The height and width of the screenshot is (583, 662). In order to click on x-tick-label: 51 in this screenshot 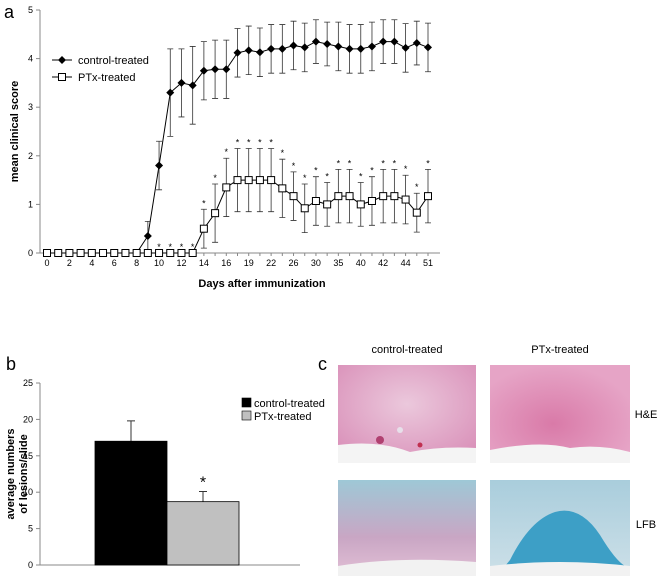, I will do `click(428, 263)`.